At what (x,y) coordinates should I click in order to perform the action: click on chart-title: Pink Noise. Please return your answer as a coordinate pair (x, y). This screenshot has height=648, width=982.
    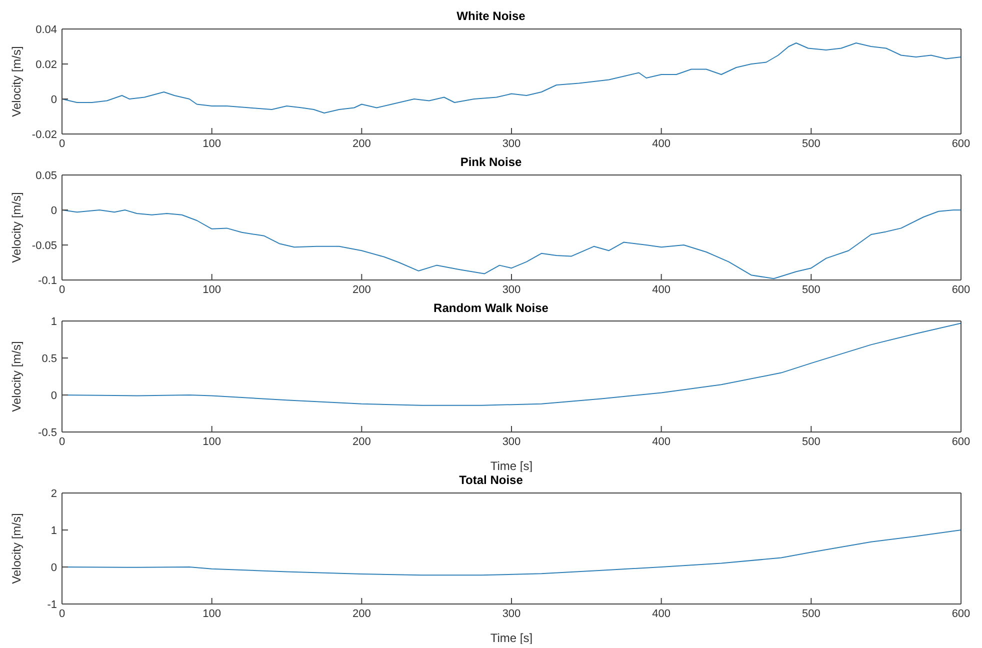
    Looking at the image, I should click on (491, 162).